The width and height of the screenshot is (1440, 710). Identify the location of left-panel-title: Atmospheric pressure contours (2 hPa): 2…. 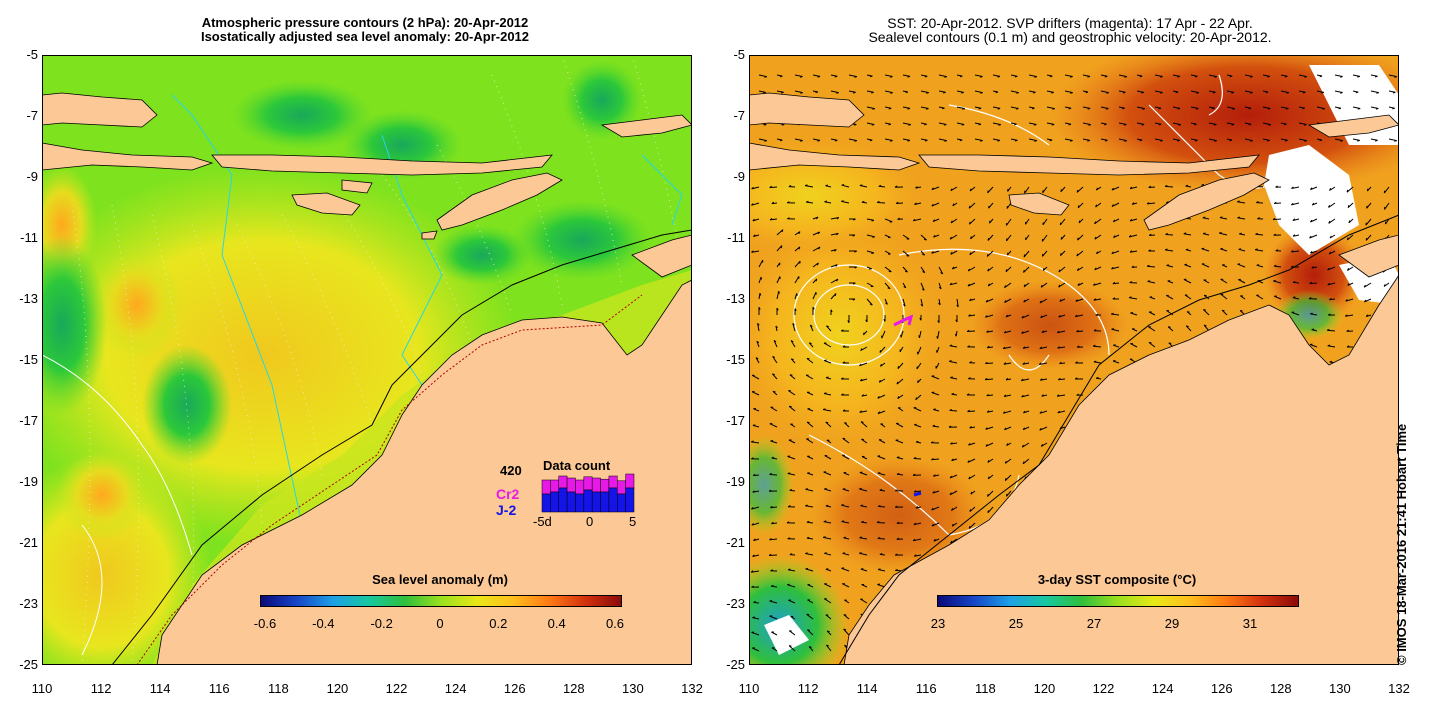
(365, 30).